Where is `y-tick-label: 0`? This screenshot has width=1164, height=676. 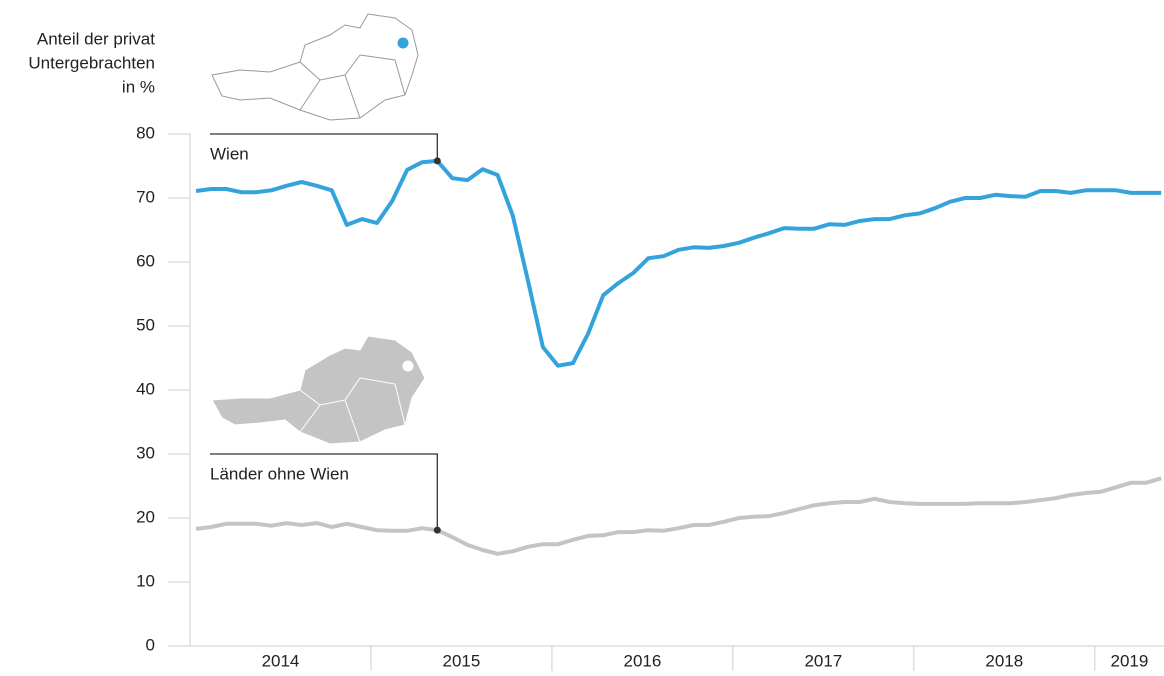
y-tick-label: 0 is located at coordinates (150, 644).